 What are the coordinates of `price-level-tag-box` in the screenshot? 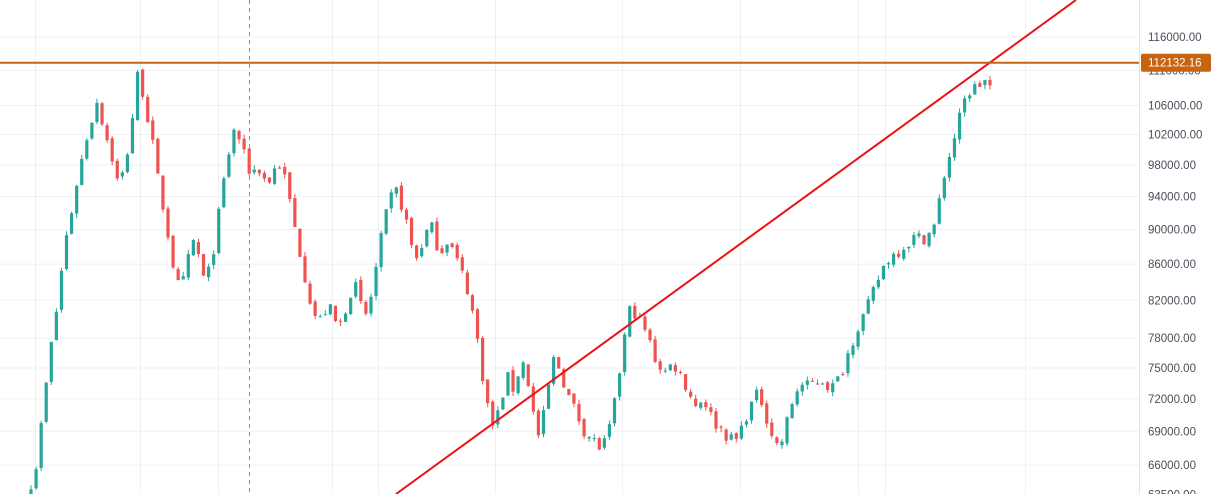 It's located at (1176, 62).